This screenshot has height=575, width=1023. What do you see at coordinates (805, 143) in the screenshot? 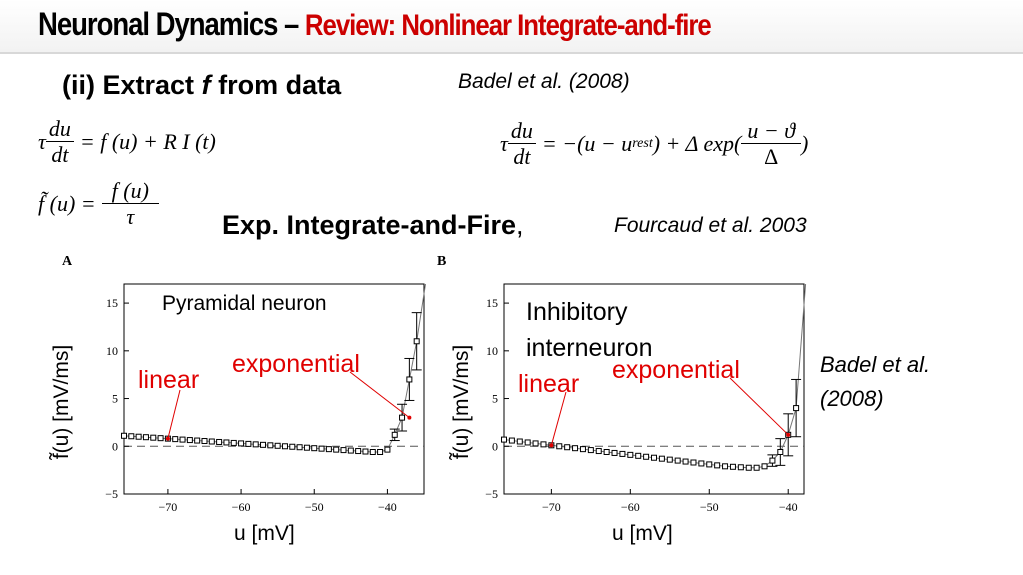
I see `eq3-end: )` at bounding box center [805, 143].